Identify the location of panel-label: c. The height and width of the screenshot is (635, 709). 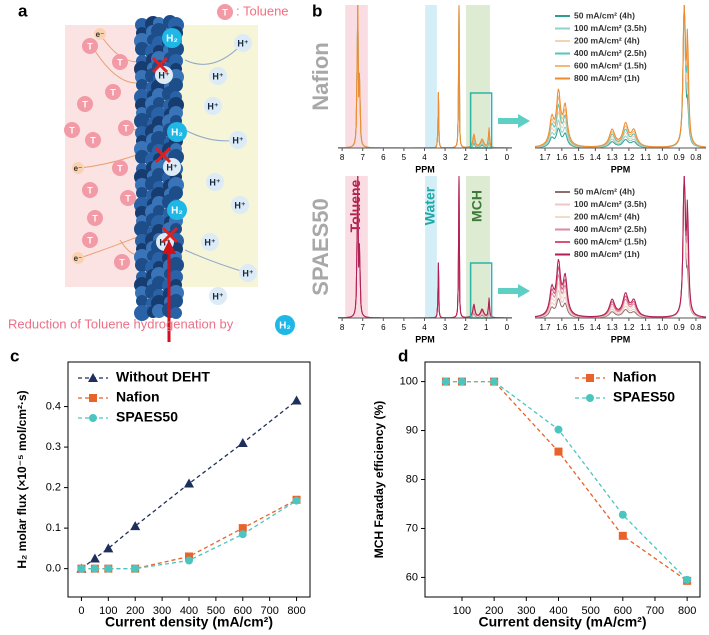
(14, 355).